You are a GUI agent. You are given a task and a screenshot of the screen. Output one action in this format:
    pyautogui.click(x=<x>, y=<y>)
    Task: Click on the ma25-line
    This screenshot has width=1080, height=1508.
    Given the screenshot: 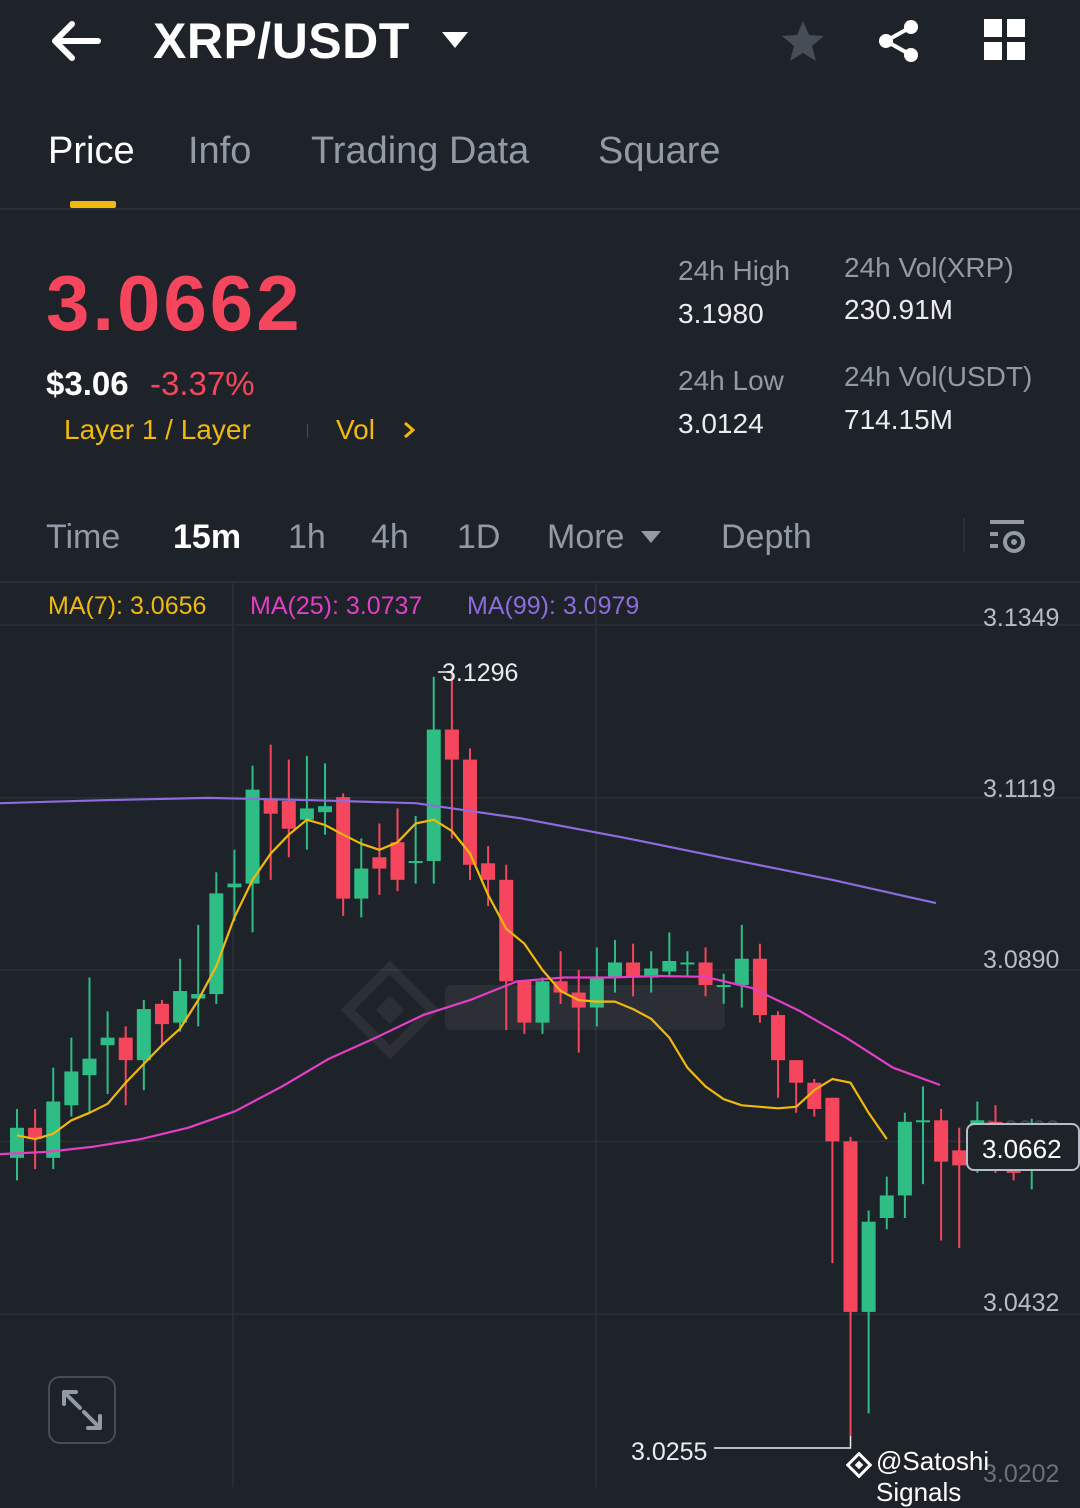 What is the action you would take?
    pyautogui.click(x=470, y=1065)
    